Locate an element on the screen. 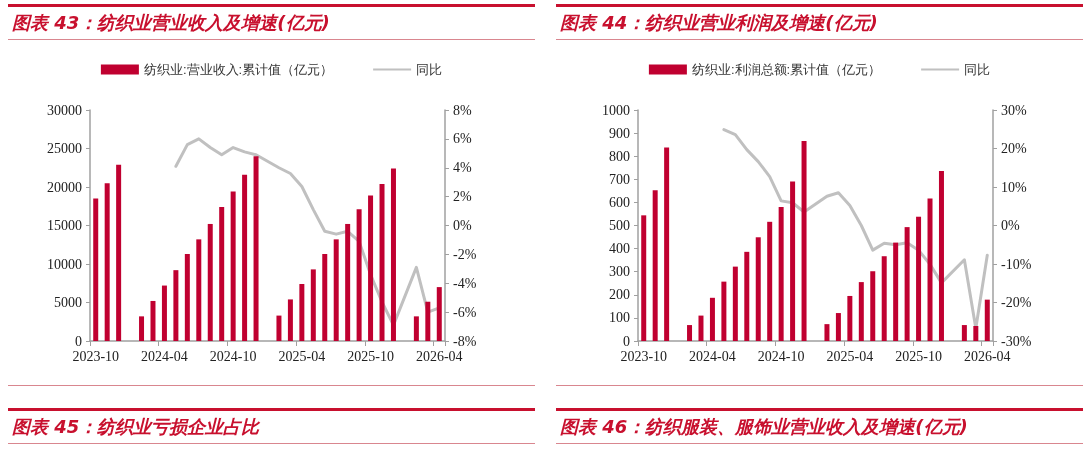  y-tick-label: 25000 is located at coordinates (64, 148).